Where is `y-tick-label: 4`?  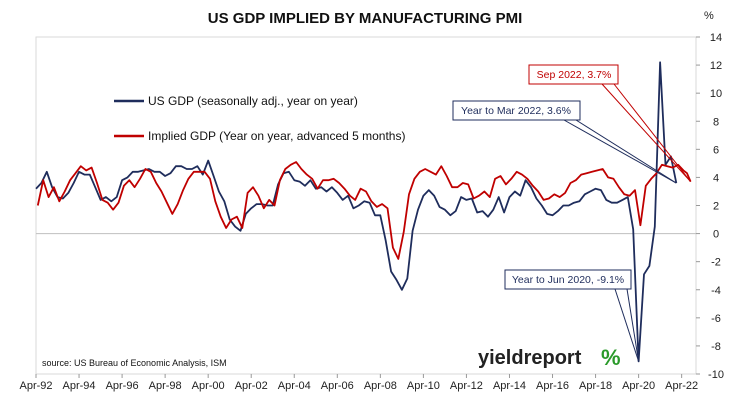
y-tick-label: 4 is located at coordinates (716, 178).